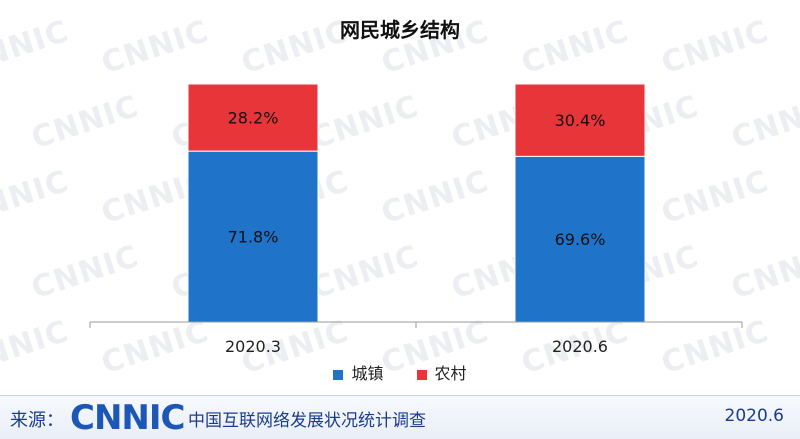 The width and height of the screenshot is (800, 439). I want to click on legend-swatch-rural, so click(421, 374).